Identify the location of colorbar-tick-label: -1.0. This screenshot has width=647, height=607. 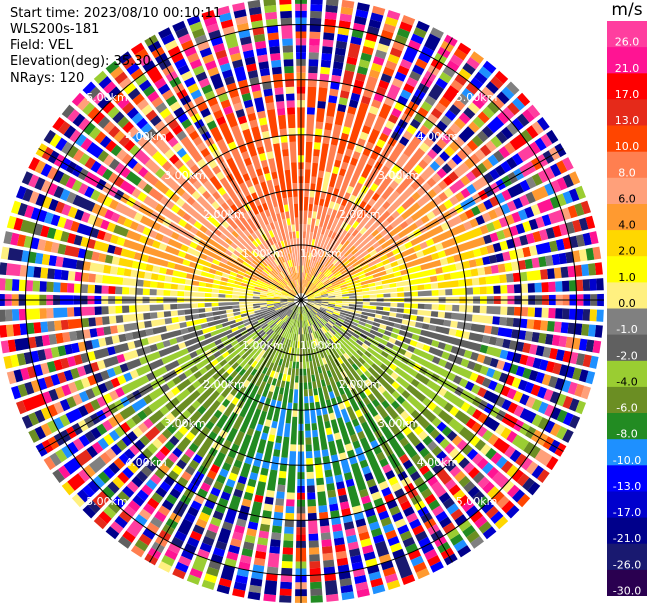
(626, 329).